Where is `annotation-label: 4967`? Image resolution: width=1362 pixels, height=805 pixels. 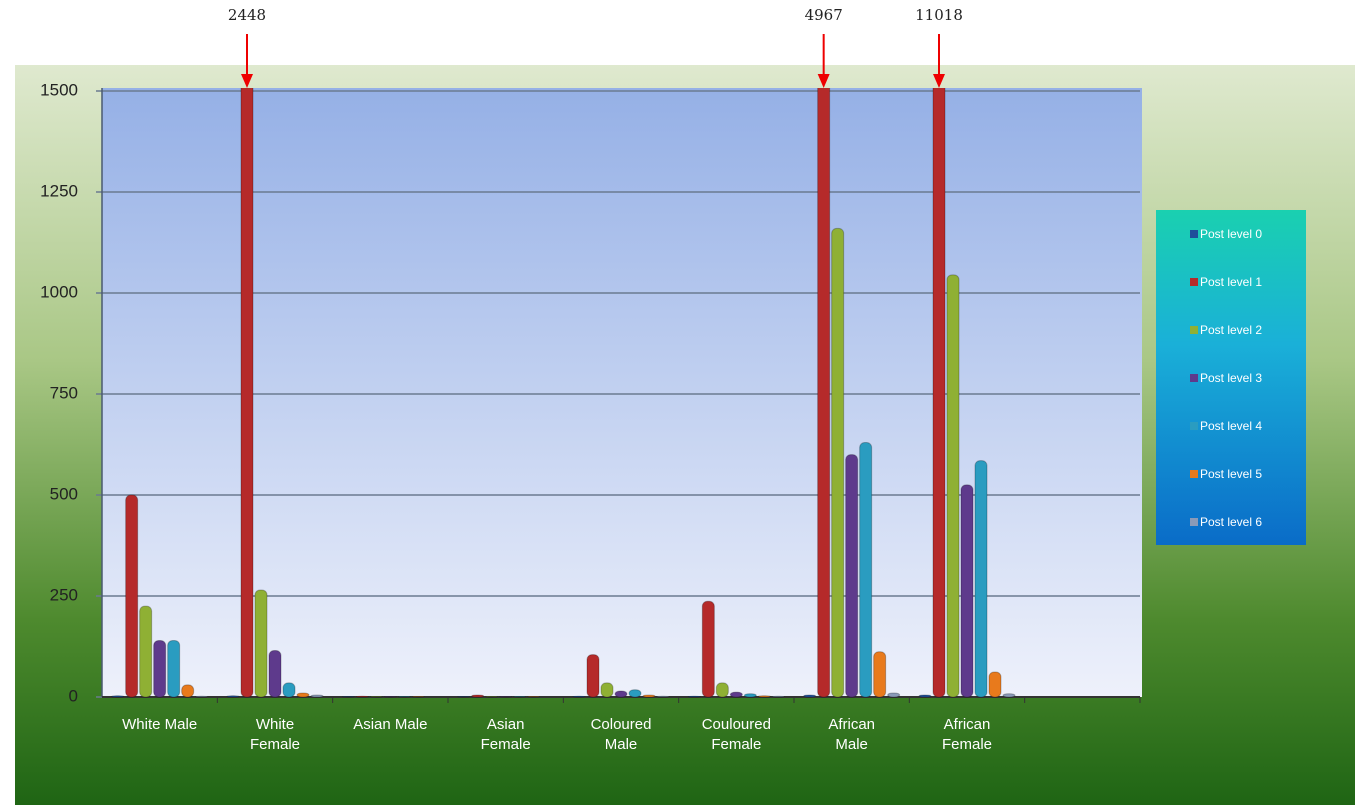
annotation-label: 4967 is located at coordinates (824, 15).